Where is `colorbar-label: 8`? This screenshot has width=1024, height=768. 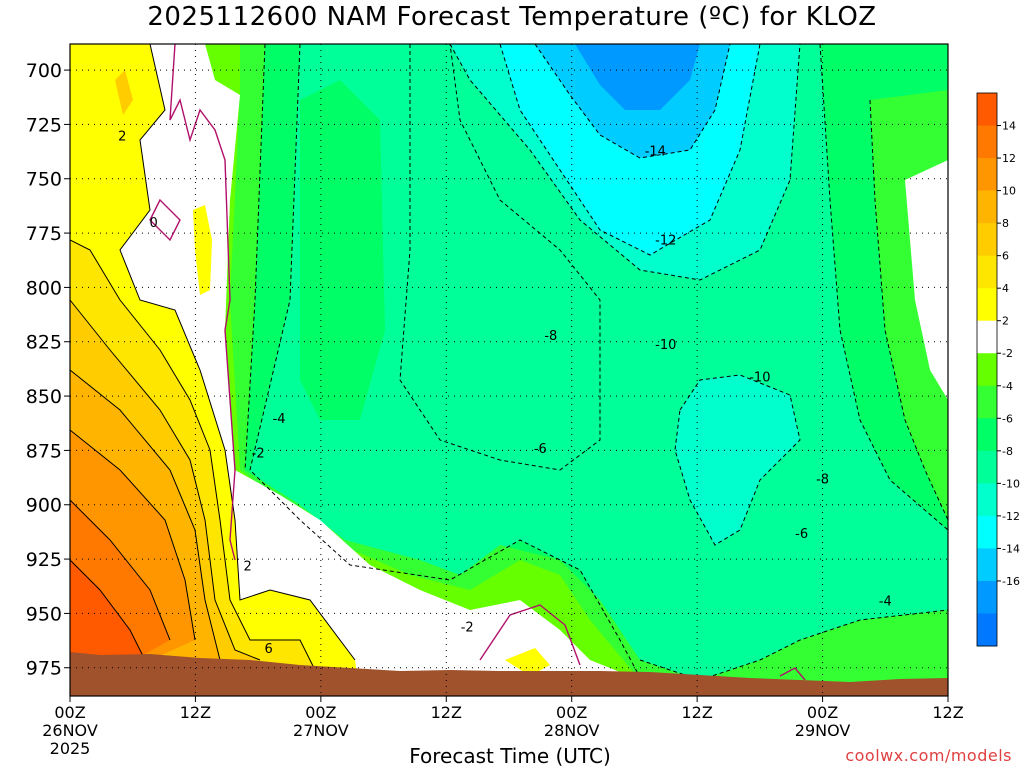
colorbar-label: 8 is located at coordinates (1005, 223).